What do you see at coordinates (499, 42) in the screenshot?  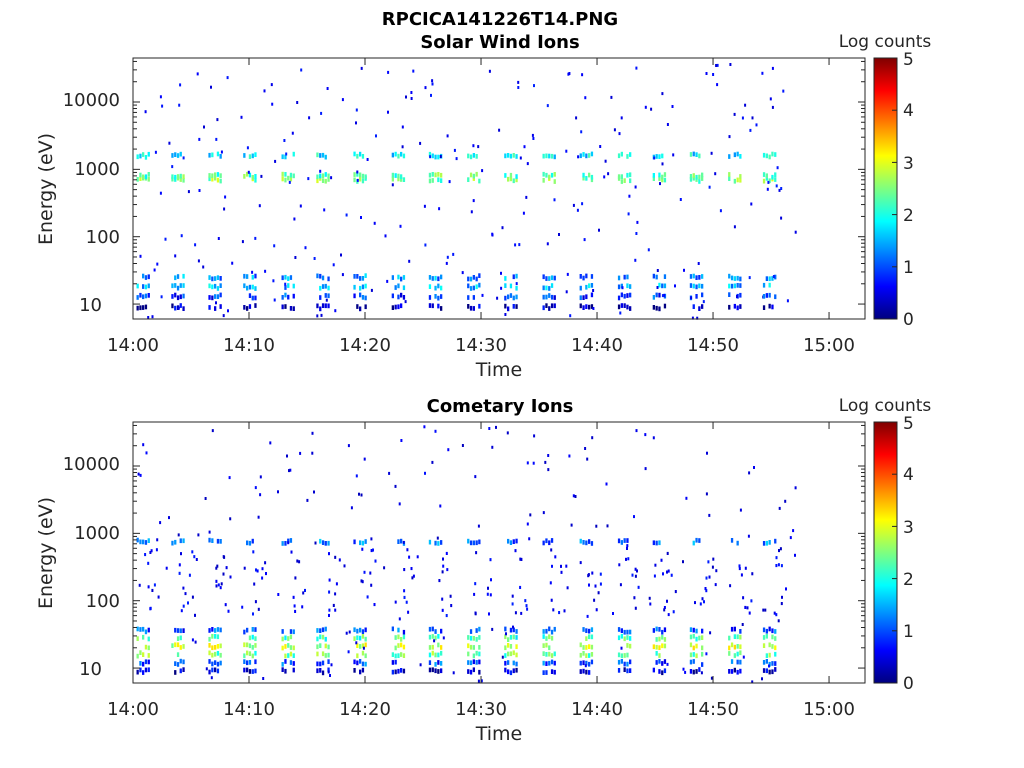 I see `panel-title: Solar Wind Ions` at bounding box center [499, 42].